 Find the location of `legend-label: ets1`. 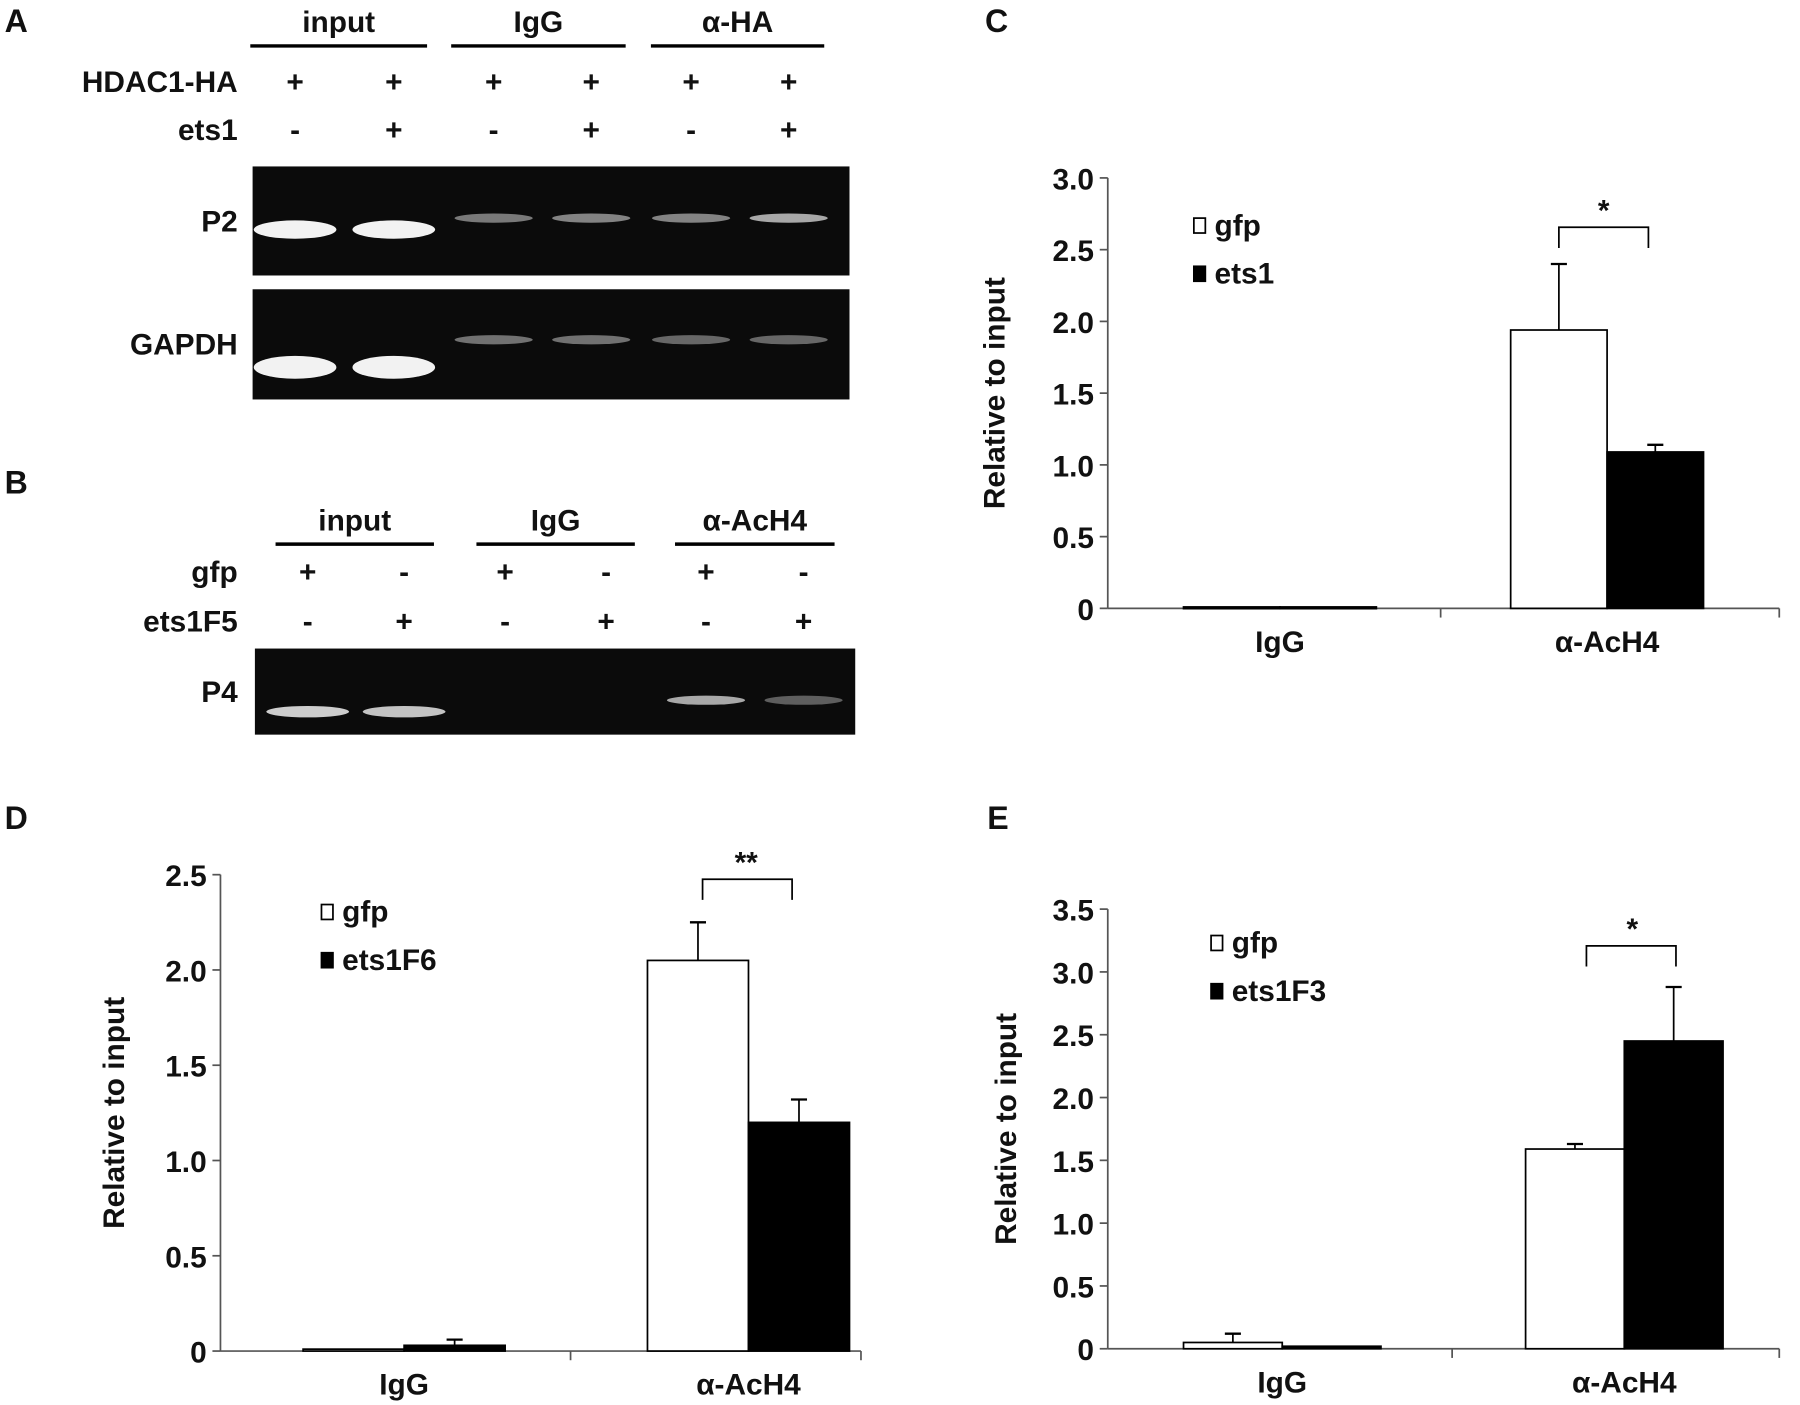

legend-label: ets1 is located at coordinates (1245, 274).